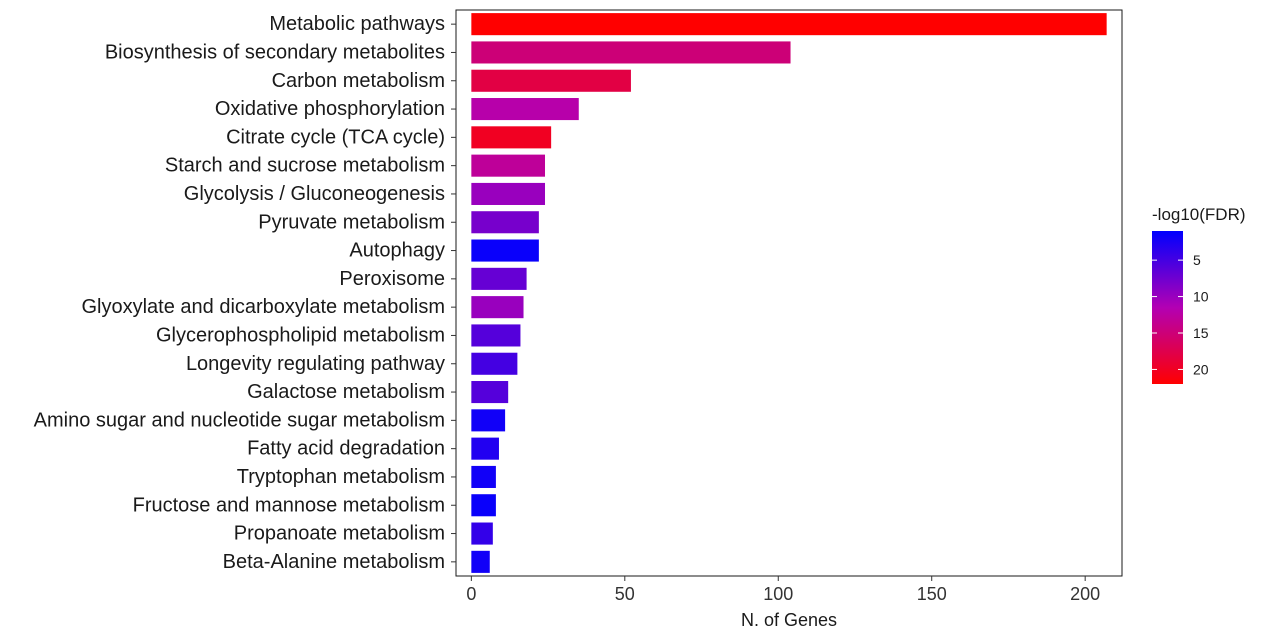 The height and width of the screenshot is (640, 1280). Describe the element at coordinates (1201, 333) in the screenshot. I see `legend-tick-label: 15` at that location.